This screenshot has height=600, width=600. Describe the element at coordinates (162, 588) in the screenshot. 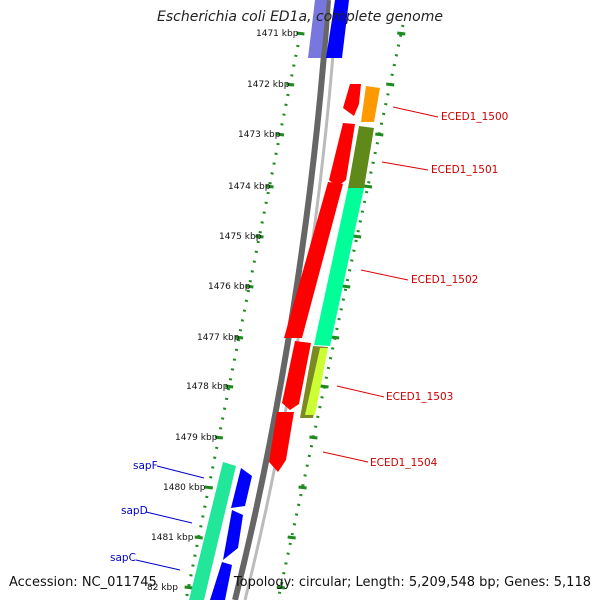

I see `tick-label-1482: 82 kbp` at that location.